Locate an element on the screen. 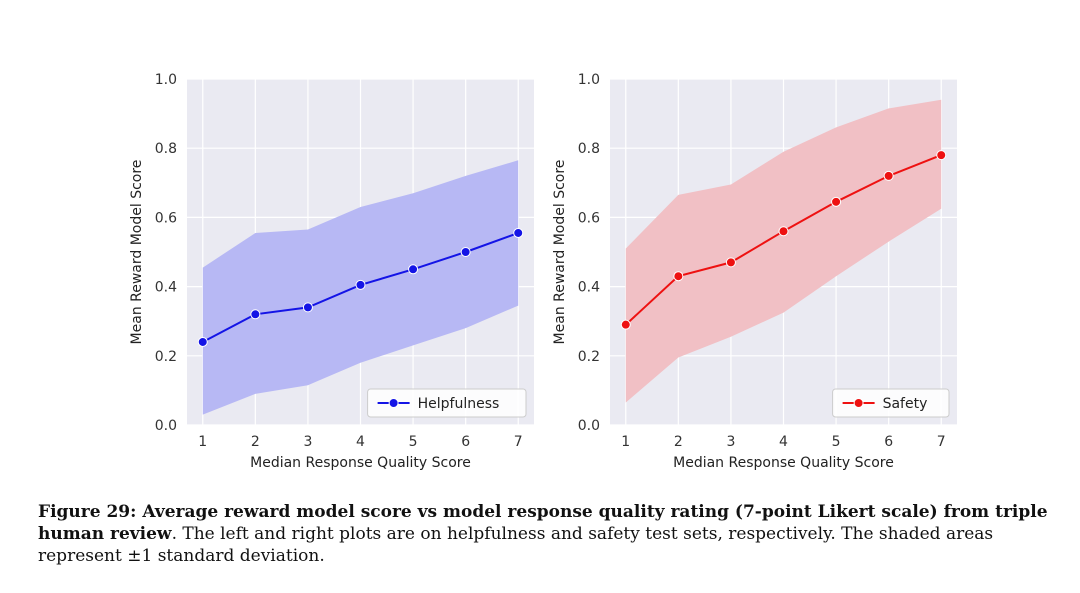  chart2-y-tick-label: 0.8 is located at coordinates (589, 149).